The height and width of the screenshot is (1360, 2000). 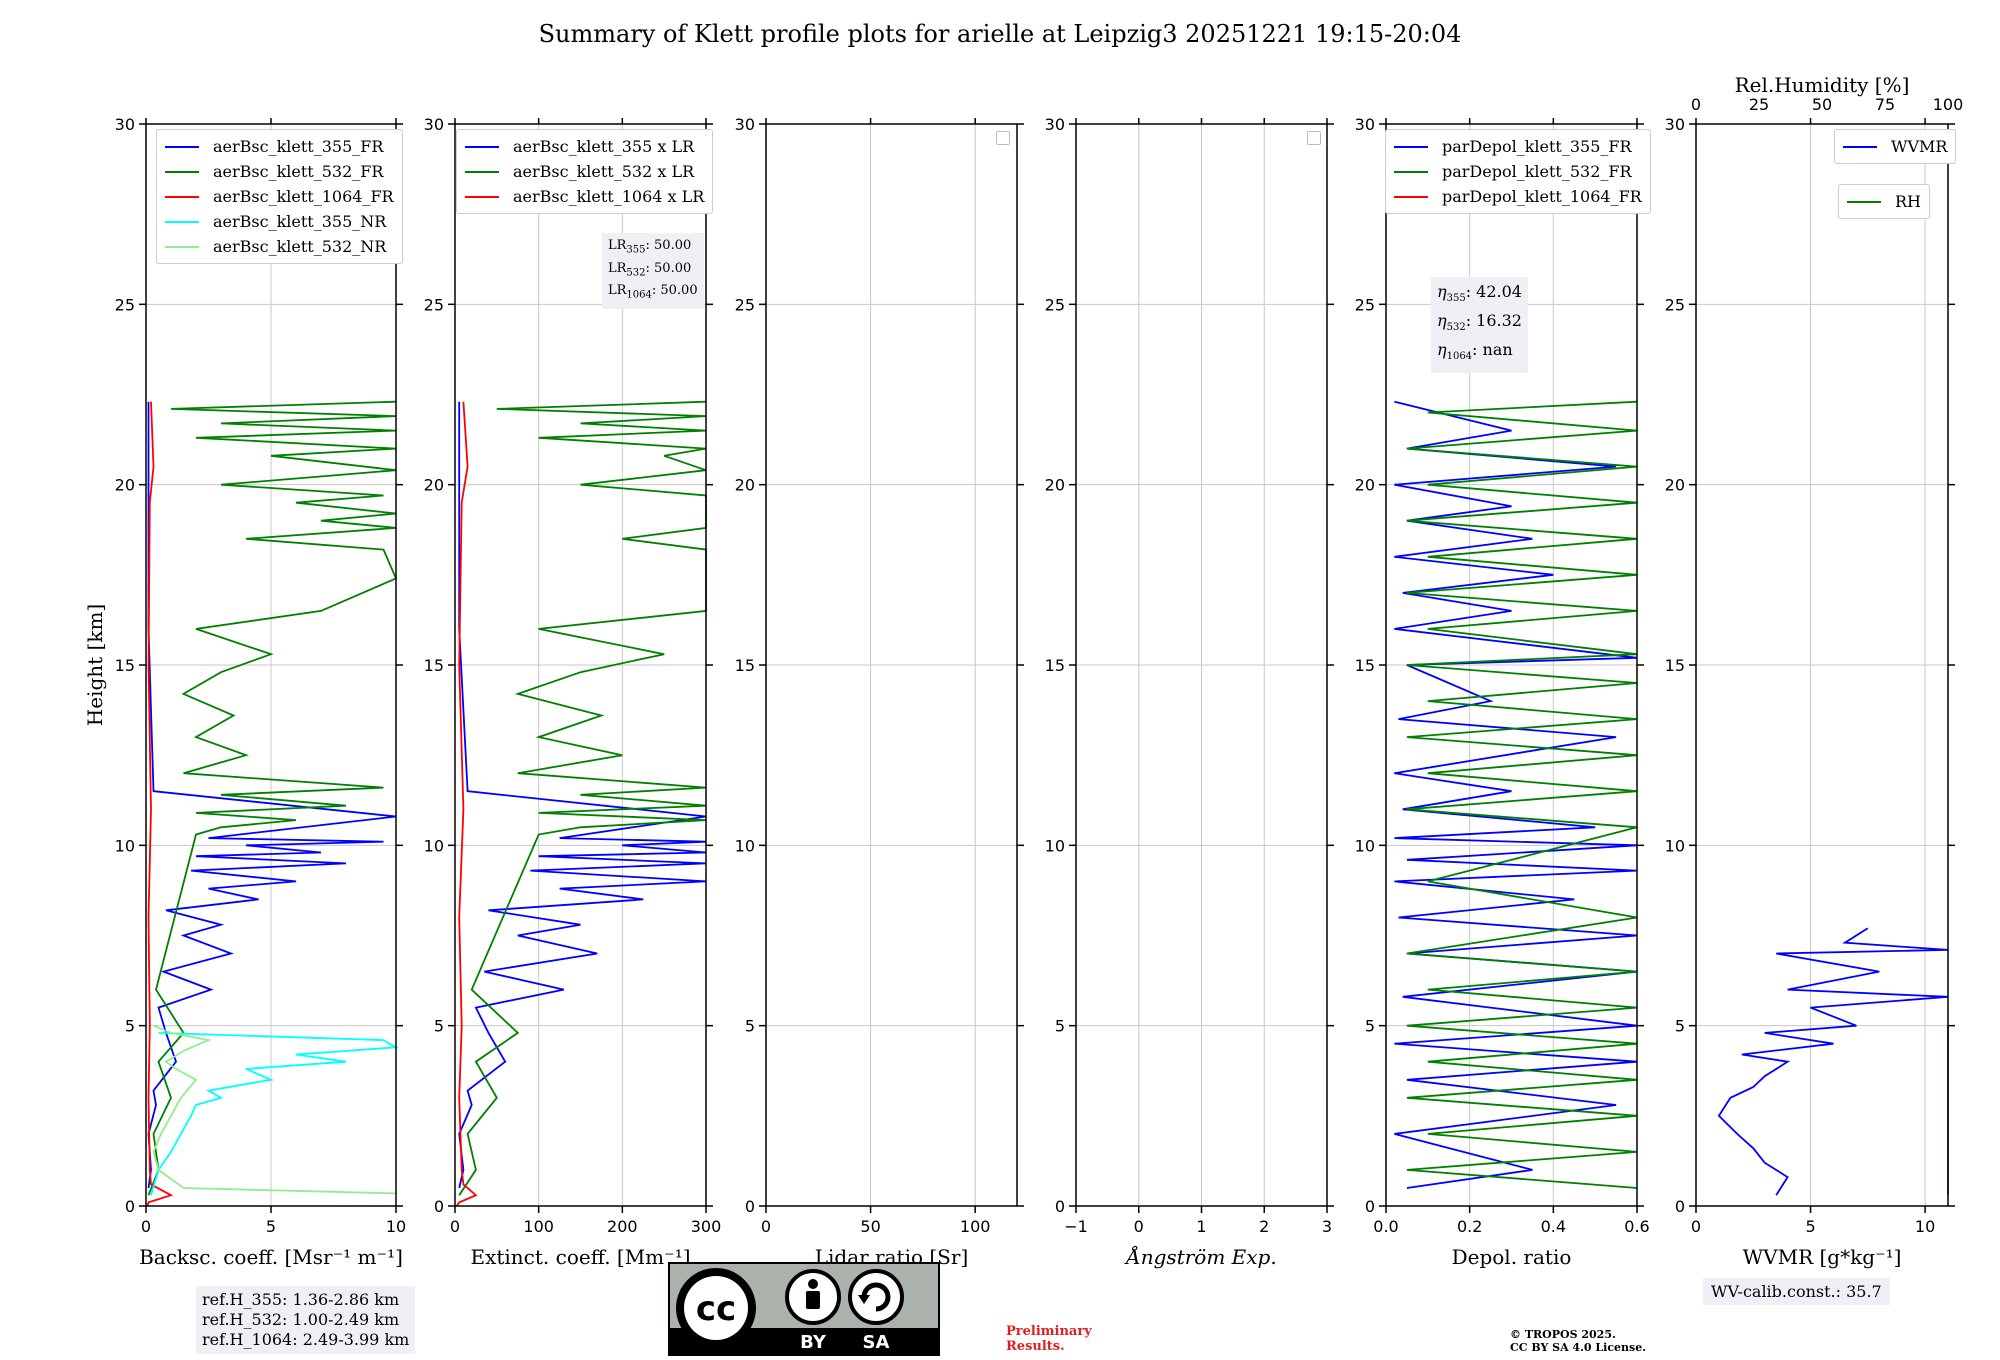 I want to click on series-line-aerbsc-klett-1064-fr, so click(x=160, y=804).